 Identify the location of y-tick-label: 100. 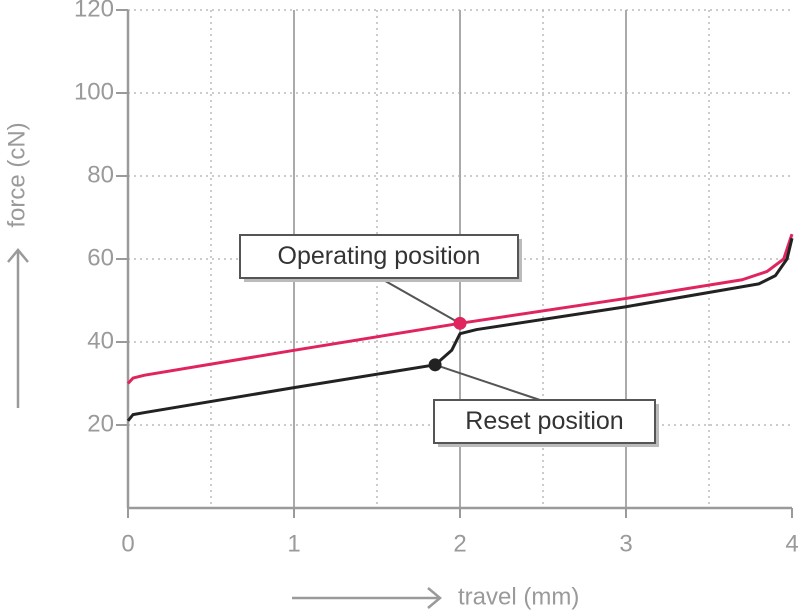
(94, 91).